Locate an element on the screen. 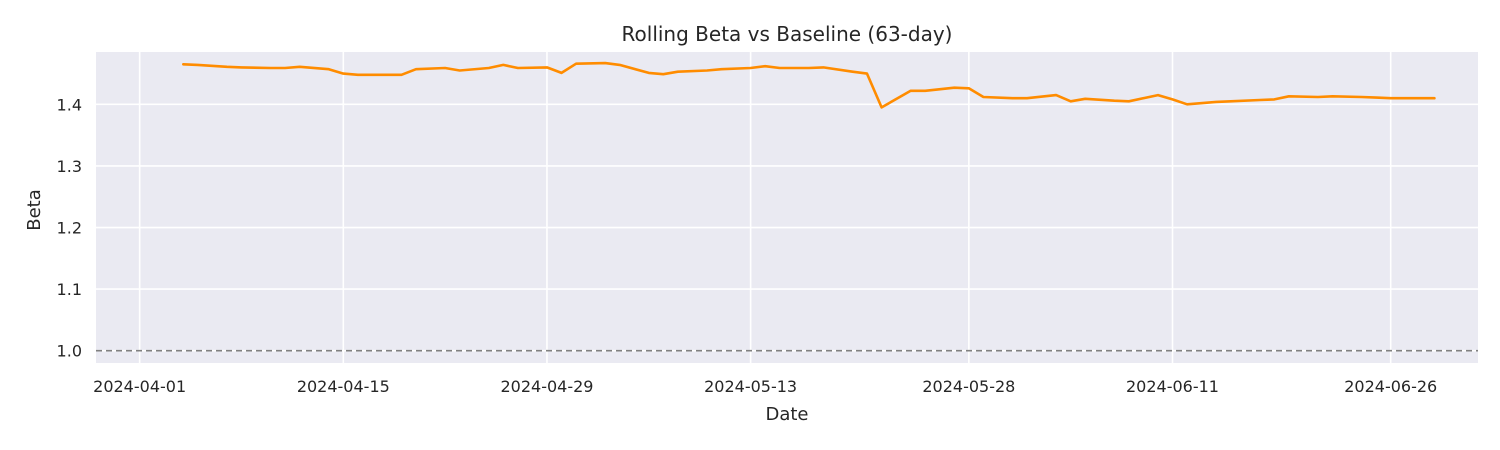 The width and height of the screenshot is (1500, 450). x-tick-label: 2024-04-01 is located at coordinates (139, 386).